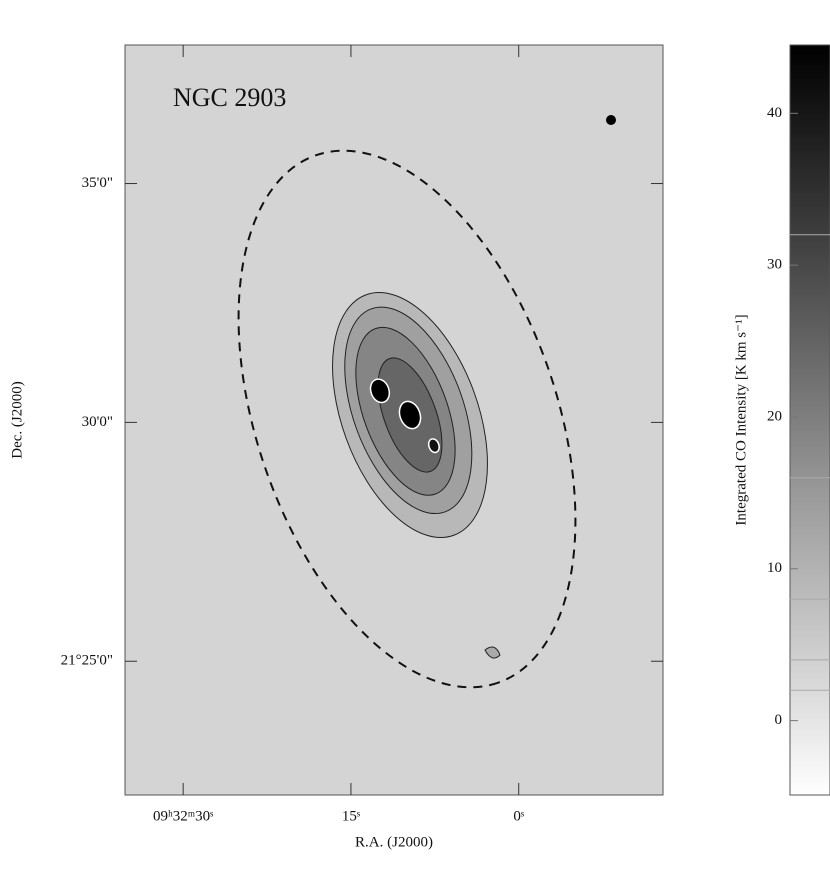 This screenshot has width=830, height=884. I want to click on colorbar-tick-label: 20, so click(774, 416).